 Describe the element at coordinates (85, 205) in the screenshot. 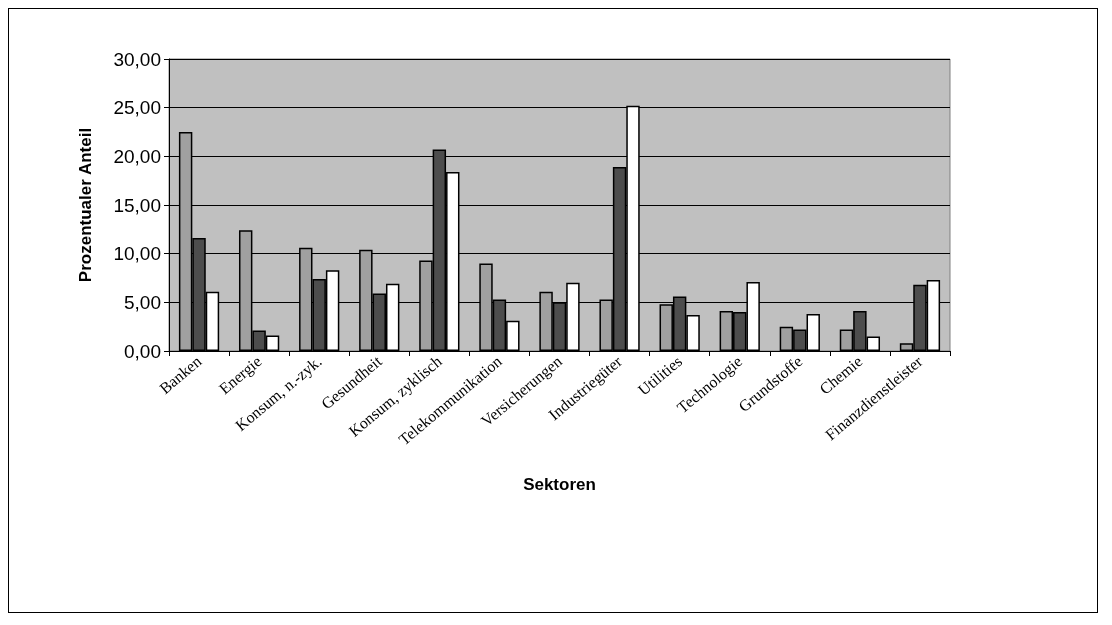

I see `y-axis-title: Prozentualer Anteil` at that location.